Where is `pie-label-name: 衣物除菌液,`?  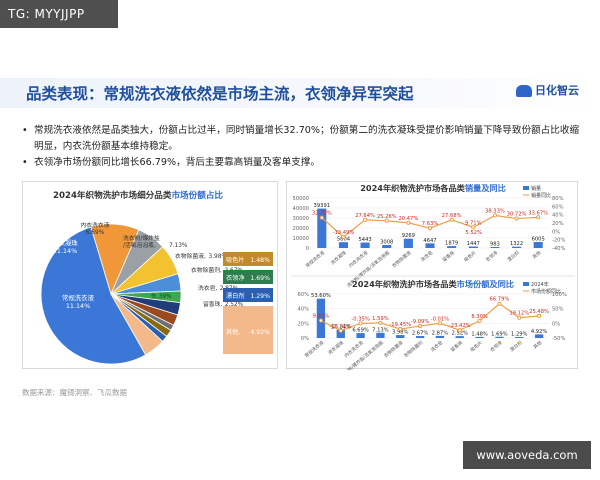
pie-label-name: 衣物除菌液, is located at coordinates (190, 256).